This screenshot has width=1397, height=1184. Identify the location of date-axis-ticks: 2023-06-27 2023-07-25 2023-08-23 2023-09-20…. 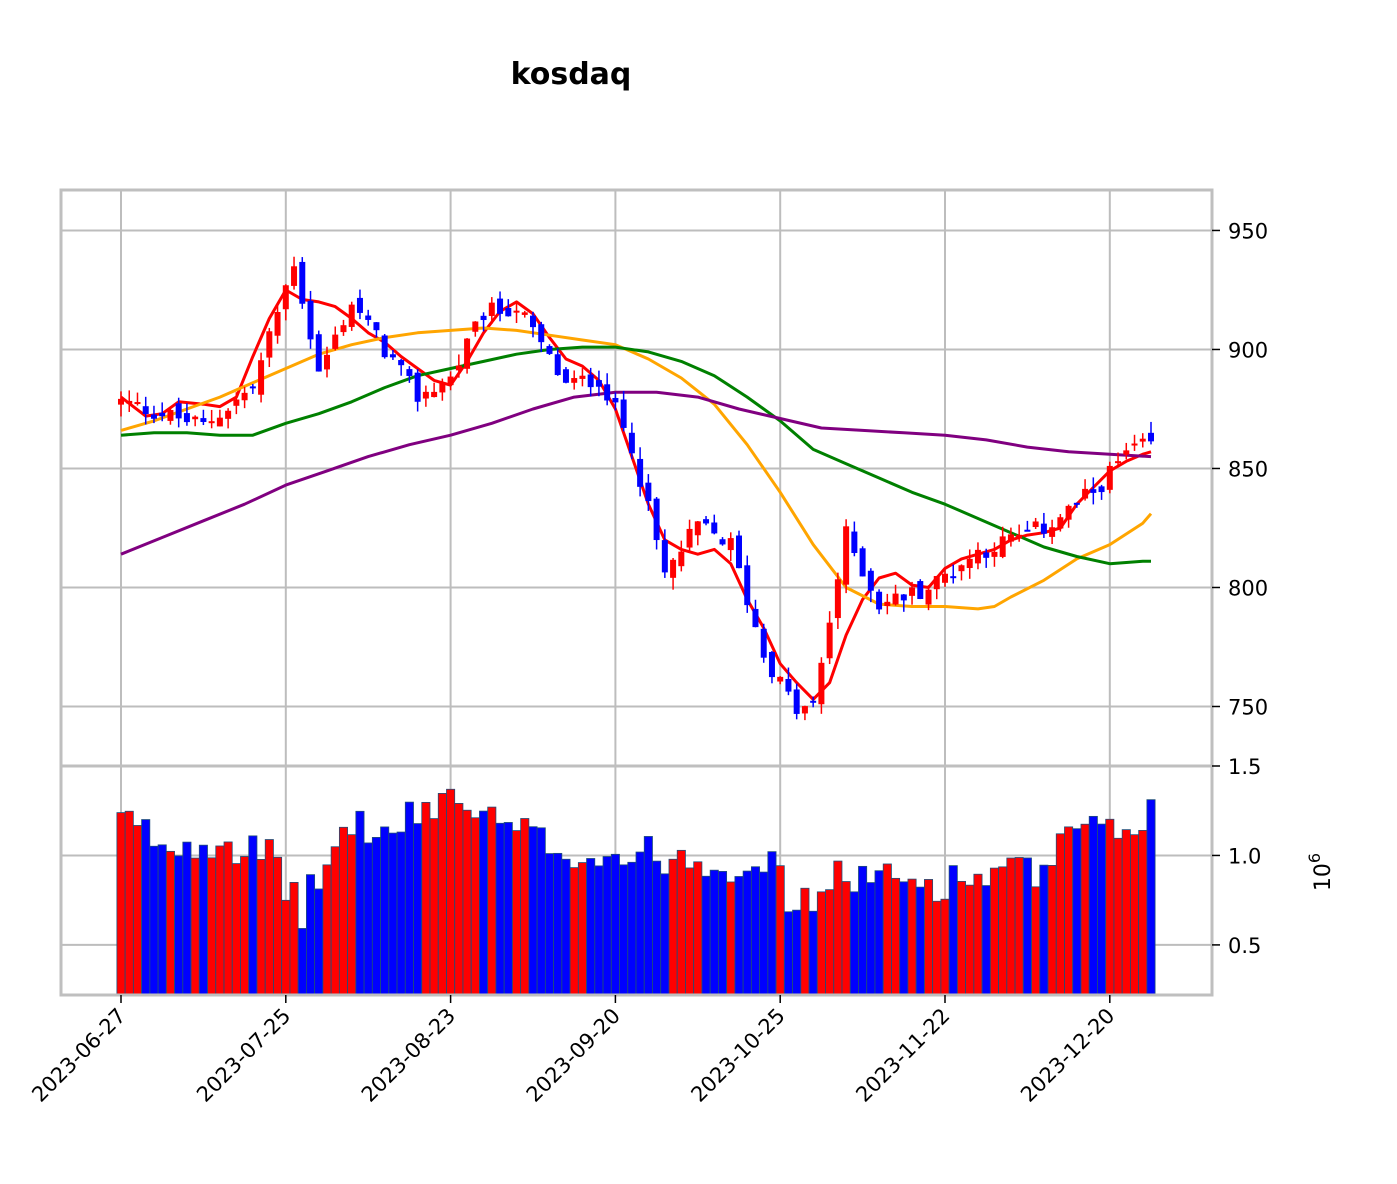
(573, 1051).